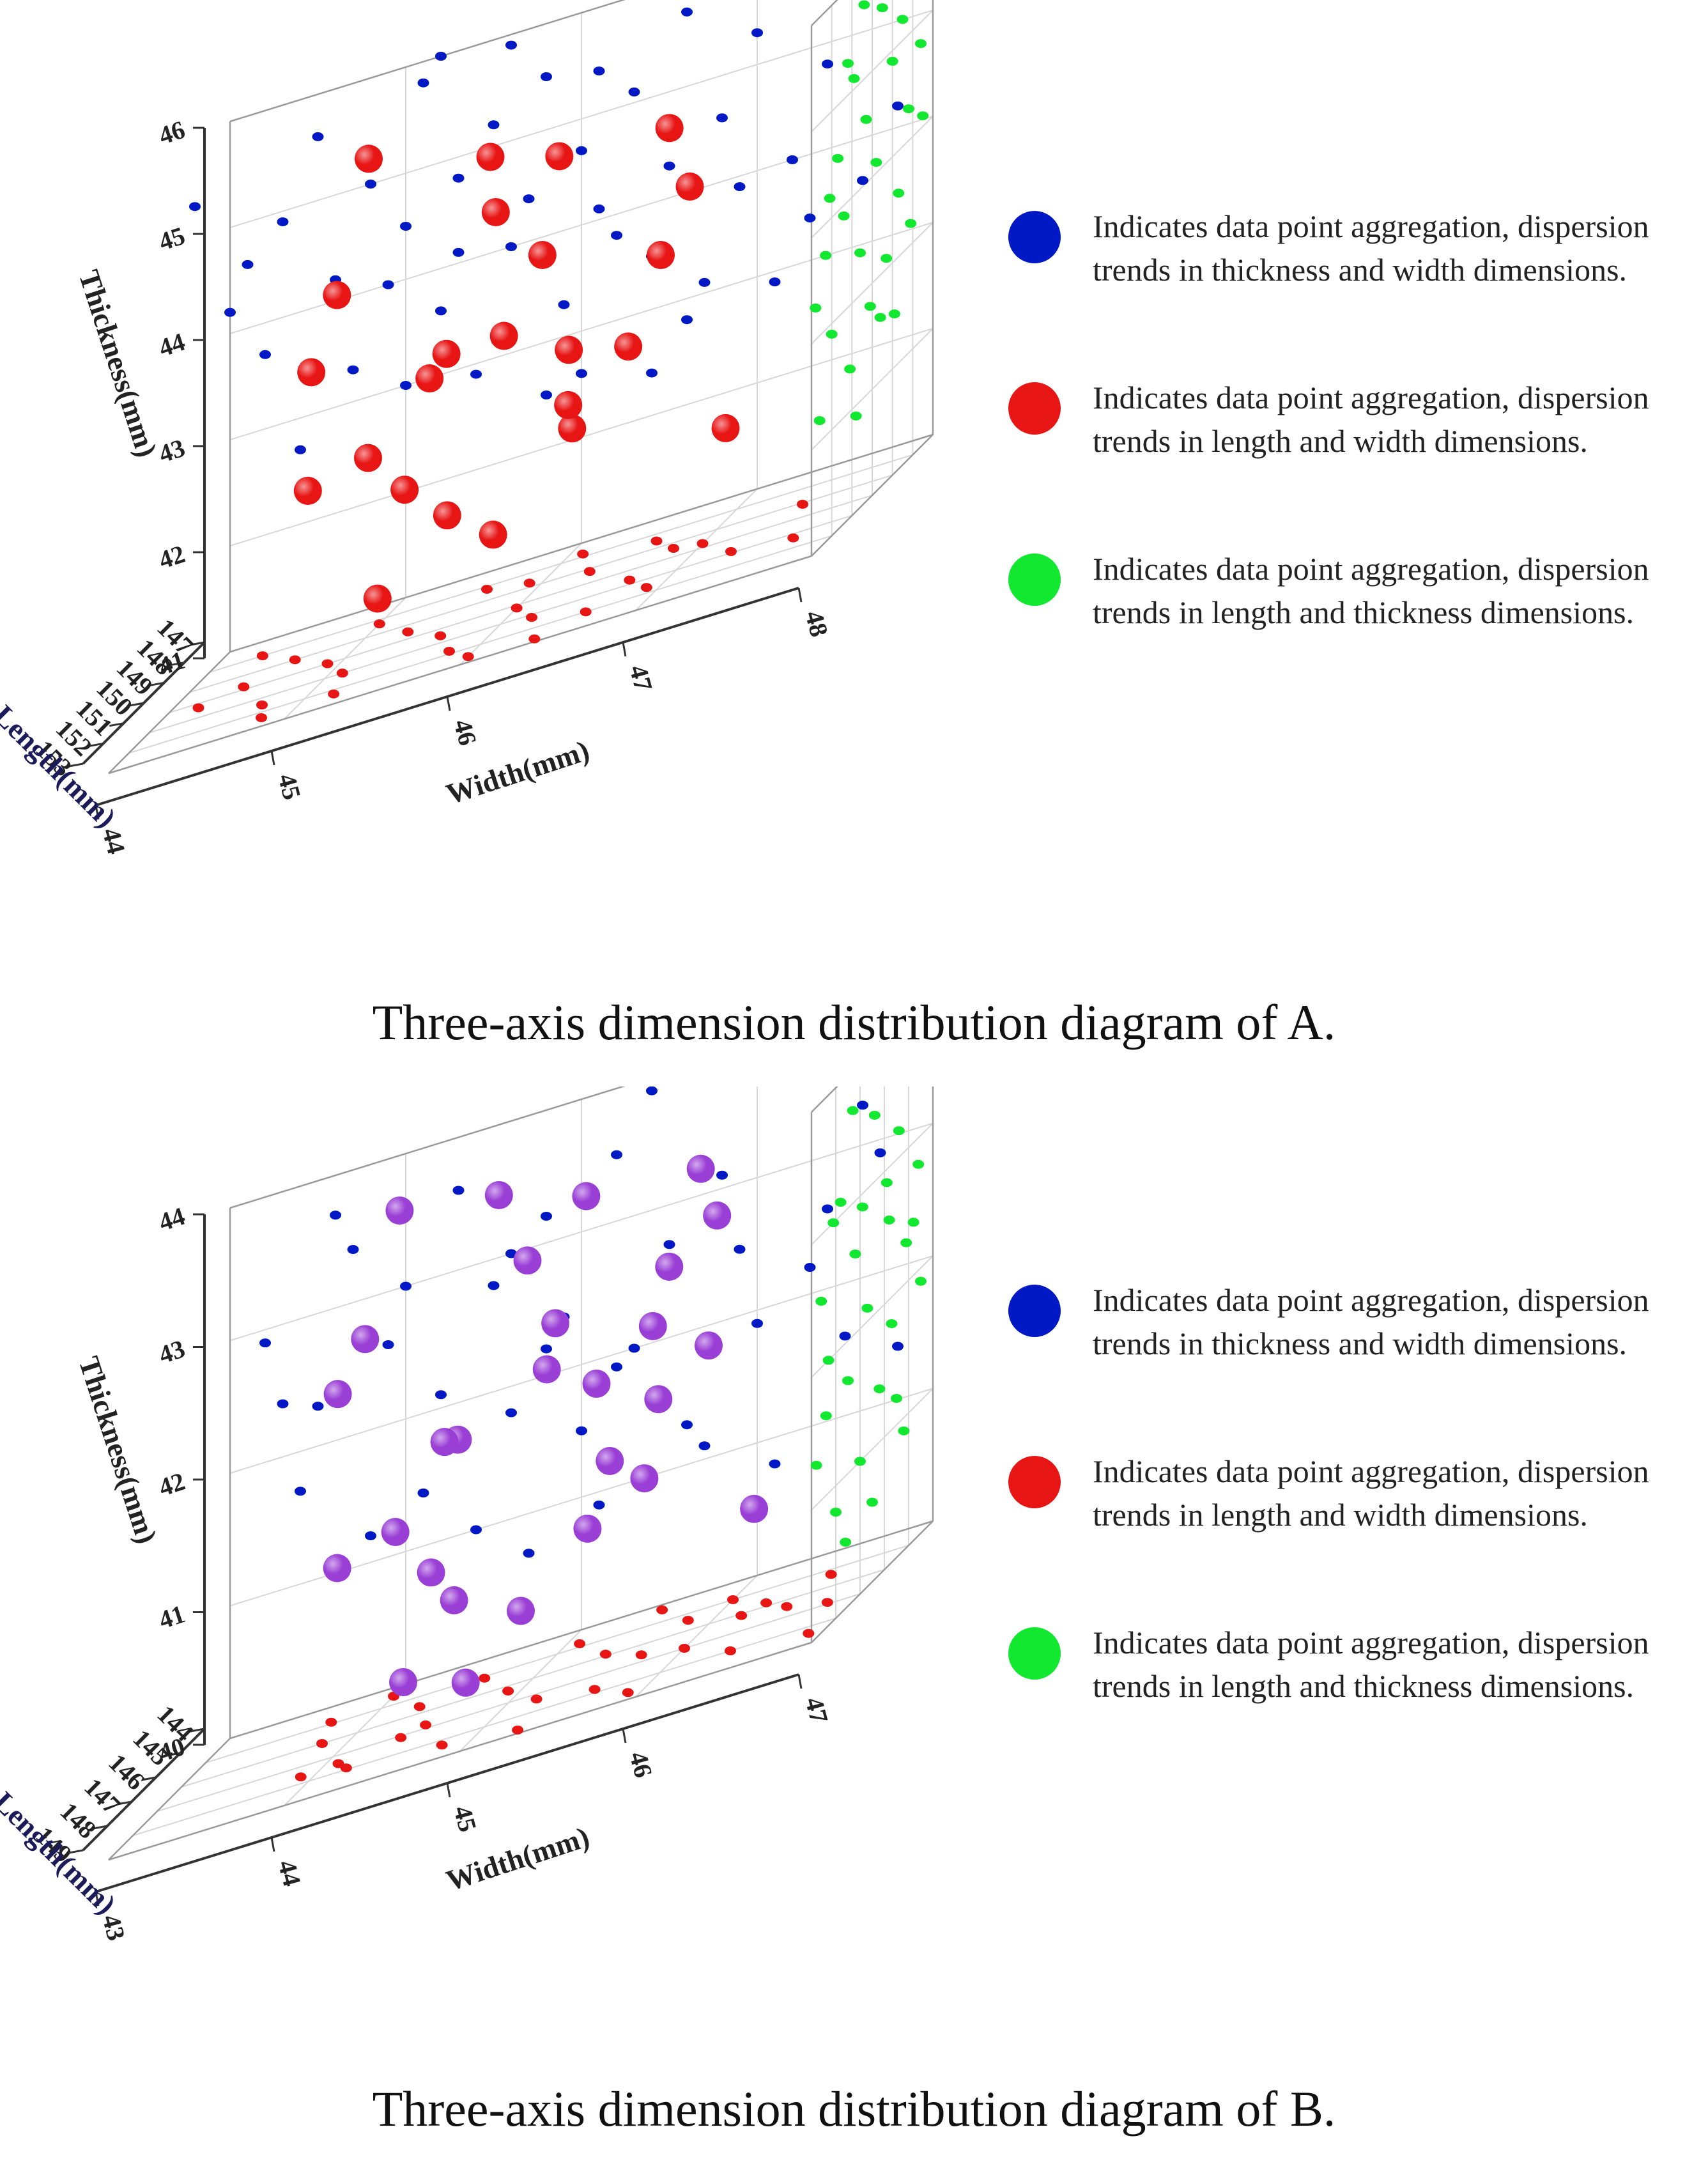 The height and width of the screenshot is (2173, 1708). What do you see at coordinates (1034, 408) in the screenshot?
I see `legend-red-dot` at bounding box center [1034, 408].